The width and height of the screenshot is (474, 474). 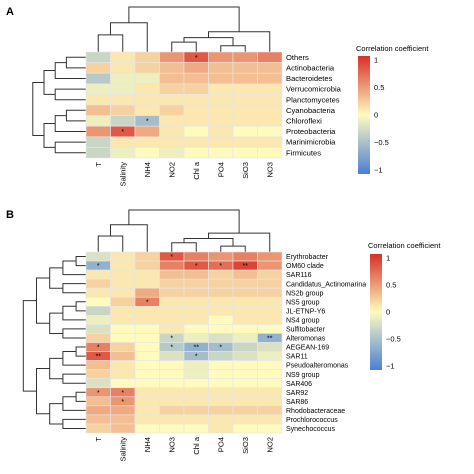 What do you see at coordinates (303, 375) in the screenshot?
I see `panel-b-row-label: NS9 group` at bounding box center [303, 375].